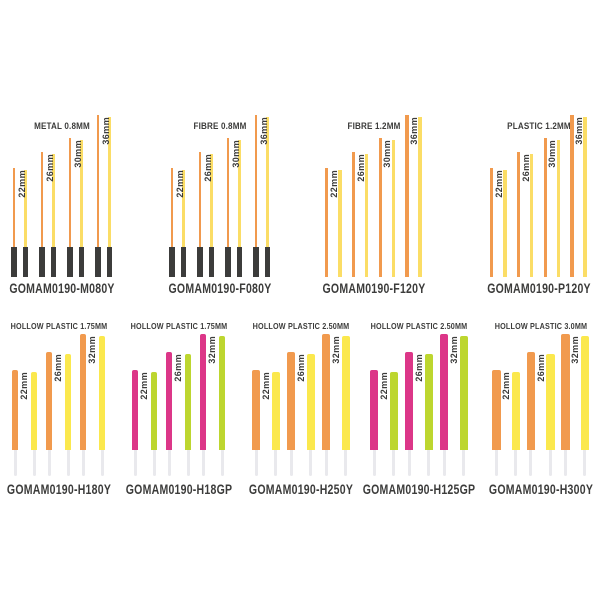 The height and width of the screenshot is (600, 600). What do you see at coordinates (219, 126) in the screenshot?
I see `material-size-heading: FIBRE 0.8MM` at bounding box center [219, 126].